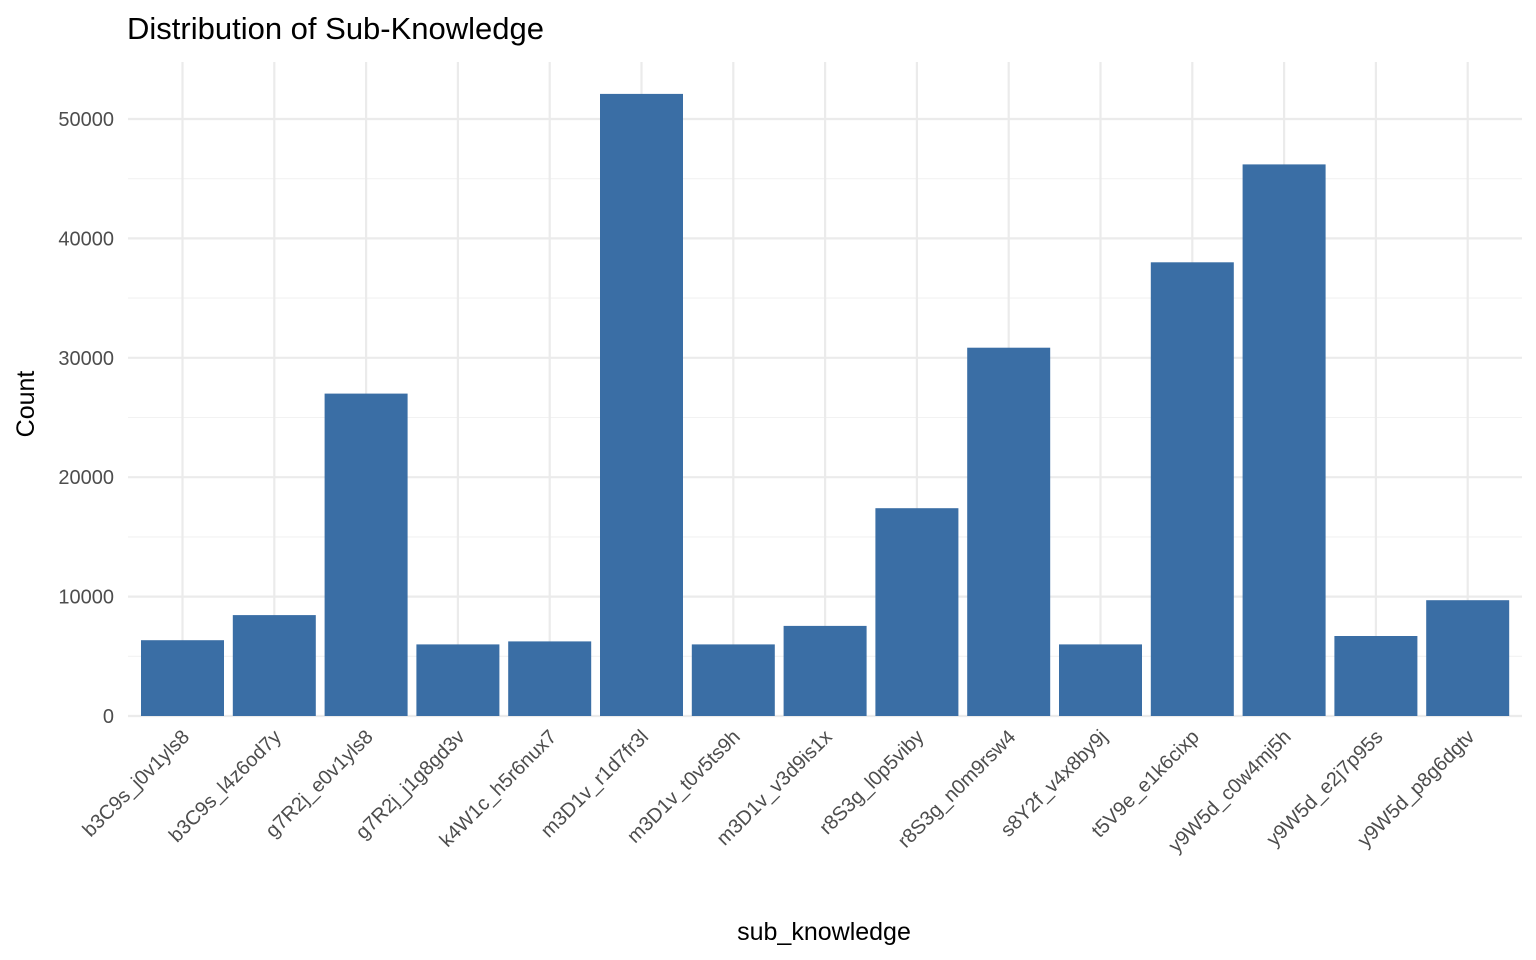 This screenshot has width=1536, height=960. What do you see at coordinates (335, 28) in the screenshot?
I see `chart-title: Distribution of Sub-Knowledge` at bounding box center [335, 28].